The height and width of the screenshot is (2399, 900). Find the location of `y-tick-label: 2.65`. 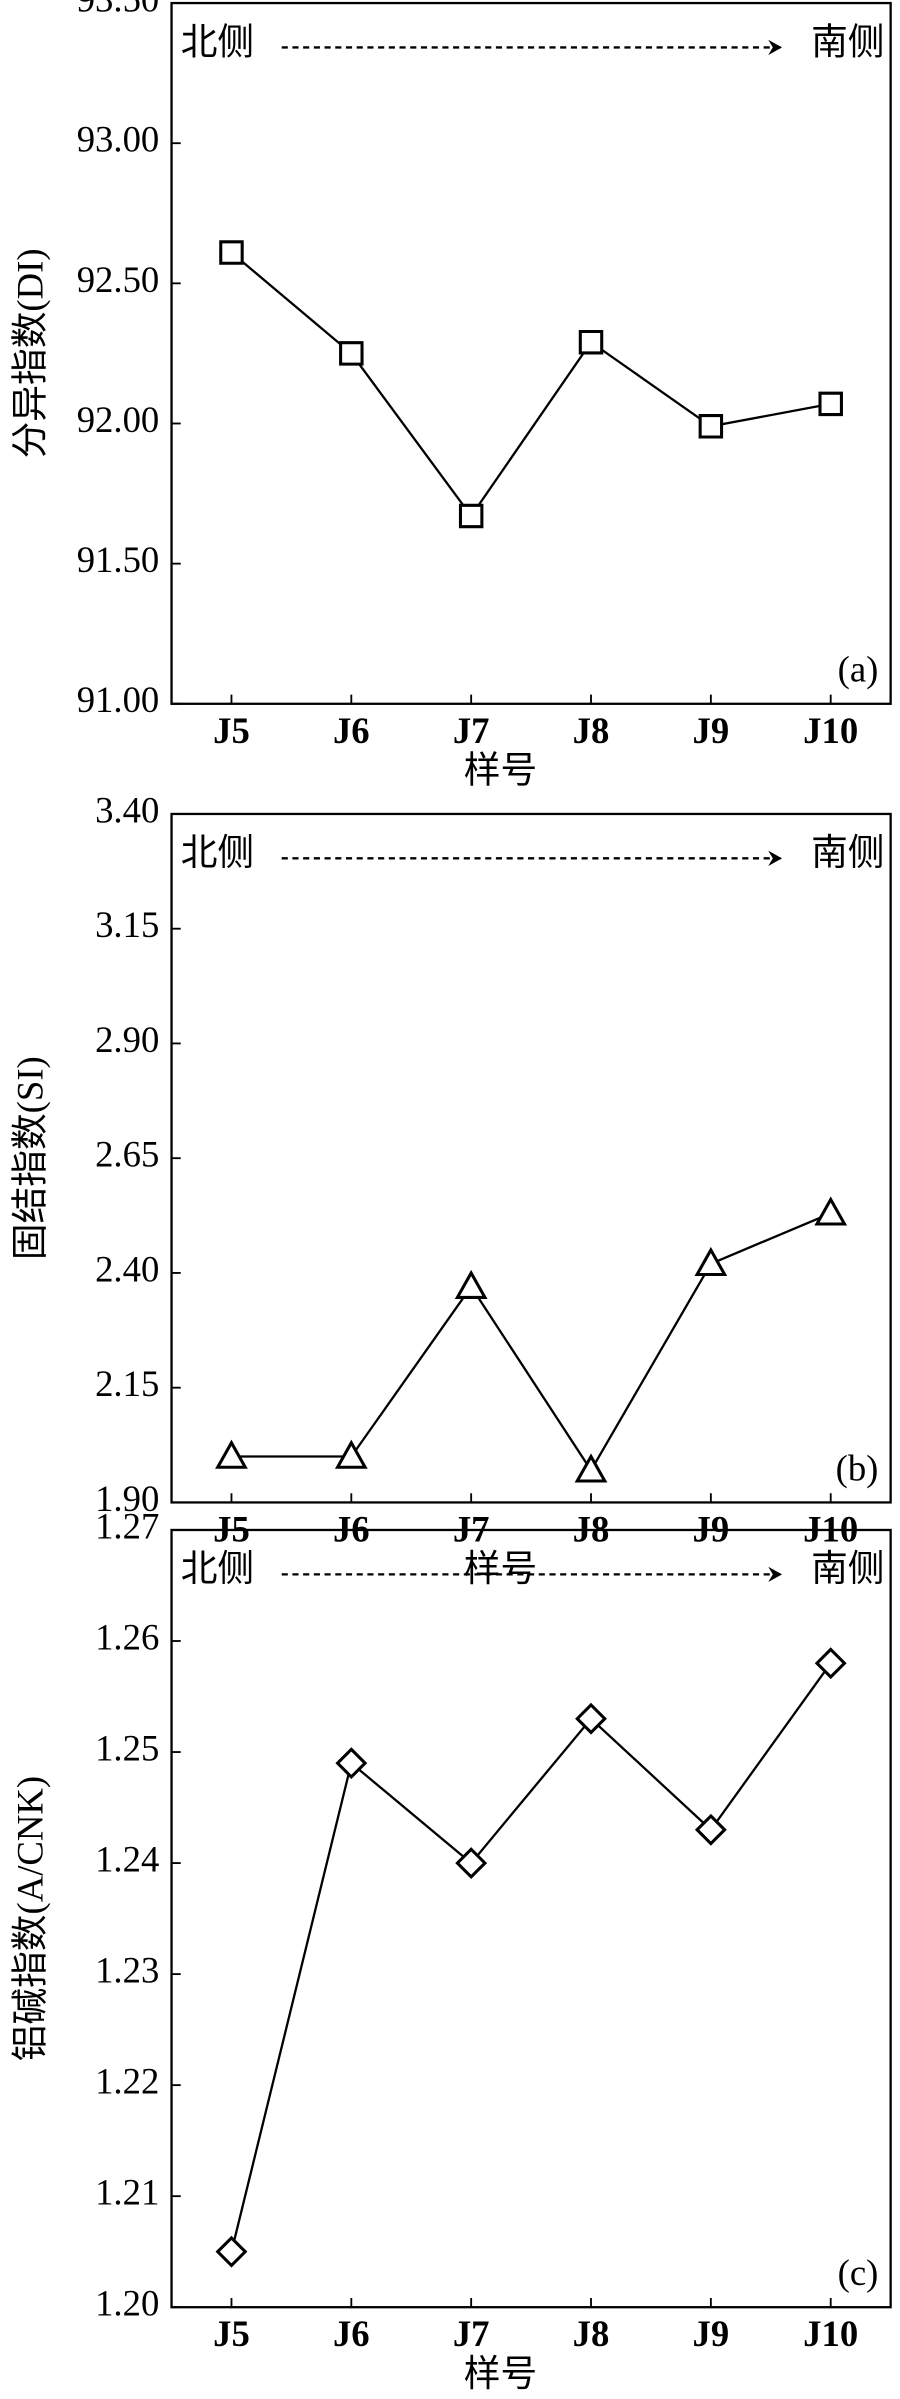

y-tick-label: 2.65 is located at coordinates (127, 1154).